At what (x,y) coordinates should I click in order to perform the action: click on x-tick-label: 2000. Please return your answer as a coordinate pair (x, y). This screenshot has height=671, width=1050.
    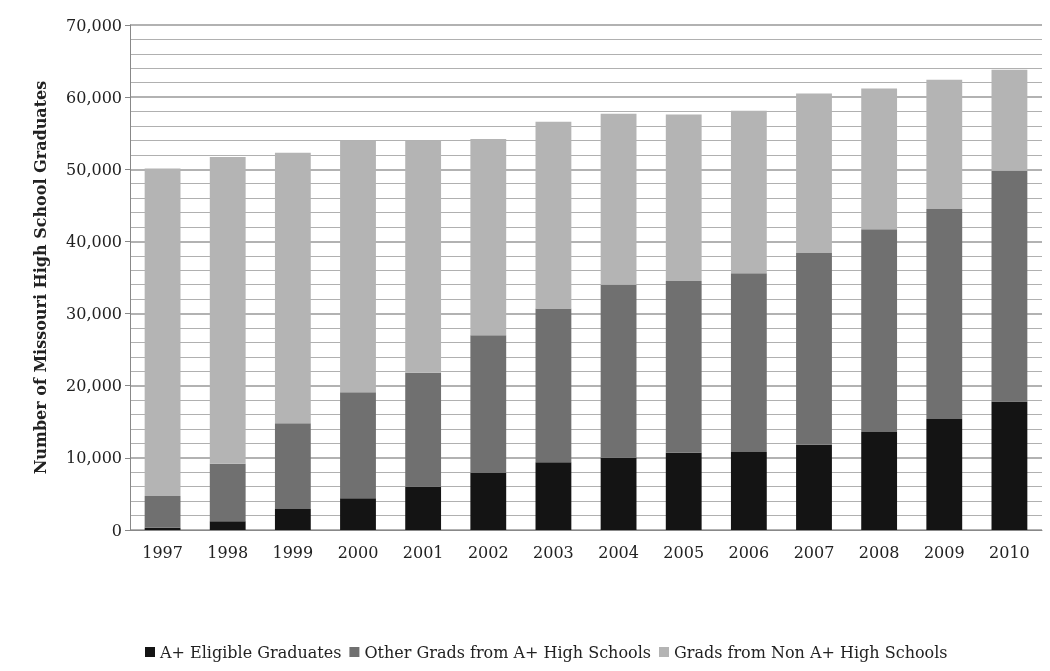
    Looking at the image, I should click on (358, 552).